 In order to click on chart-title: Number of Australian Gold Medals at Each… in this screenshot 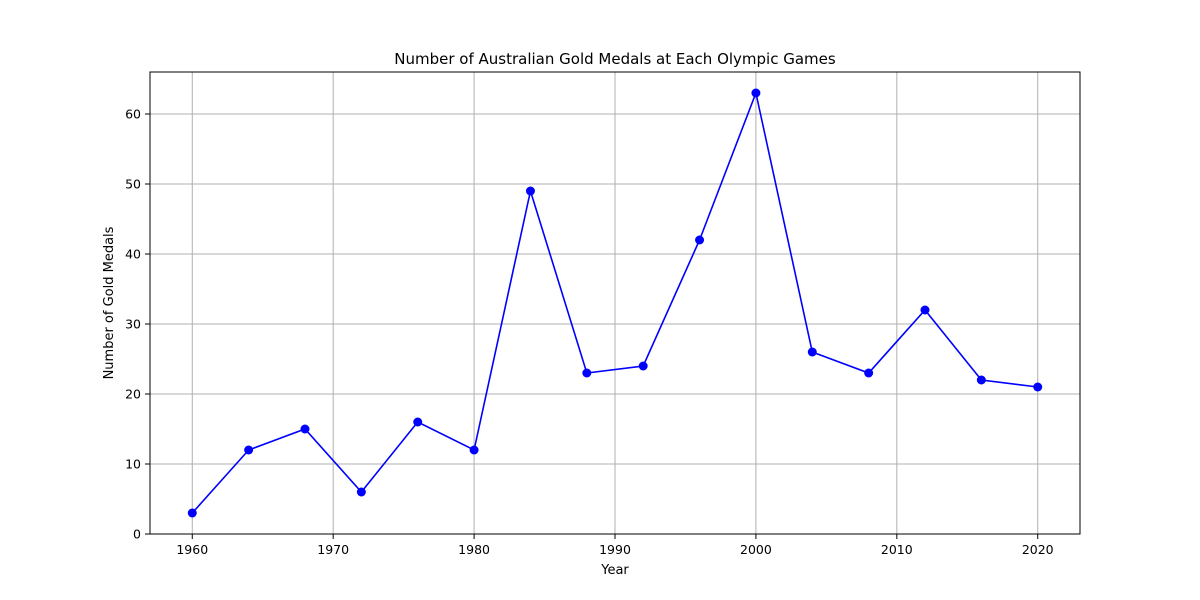, I will do `click(615, 59)`.